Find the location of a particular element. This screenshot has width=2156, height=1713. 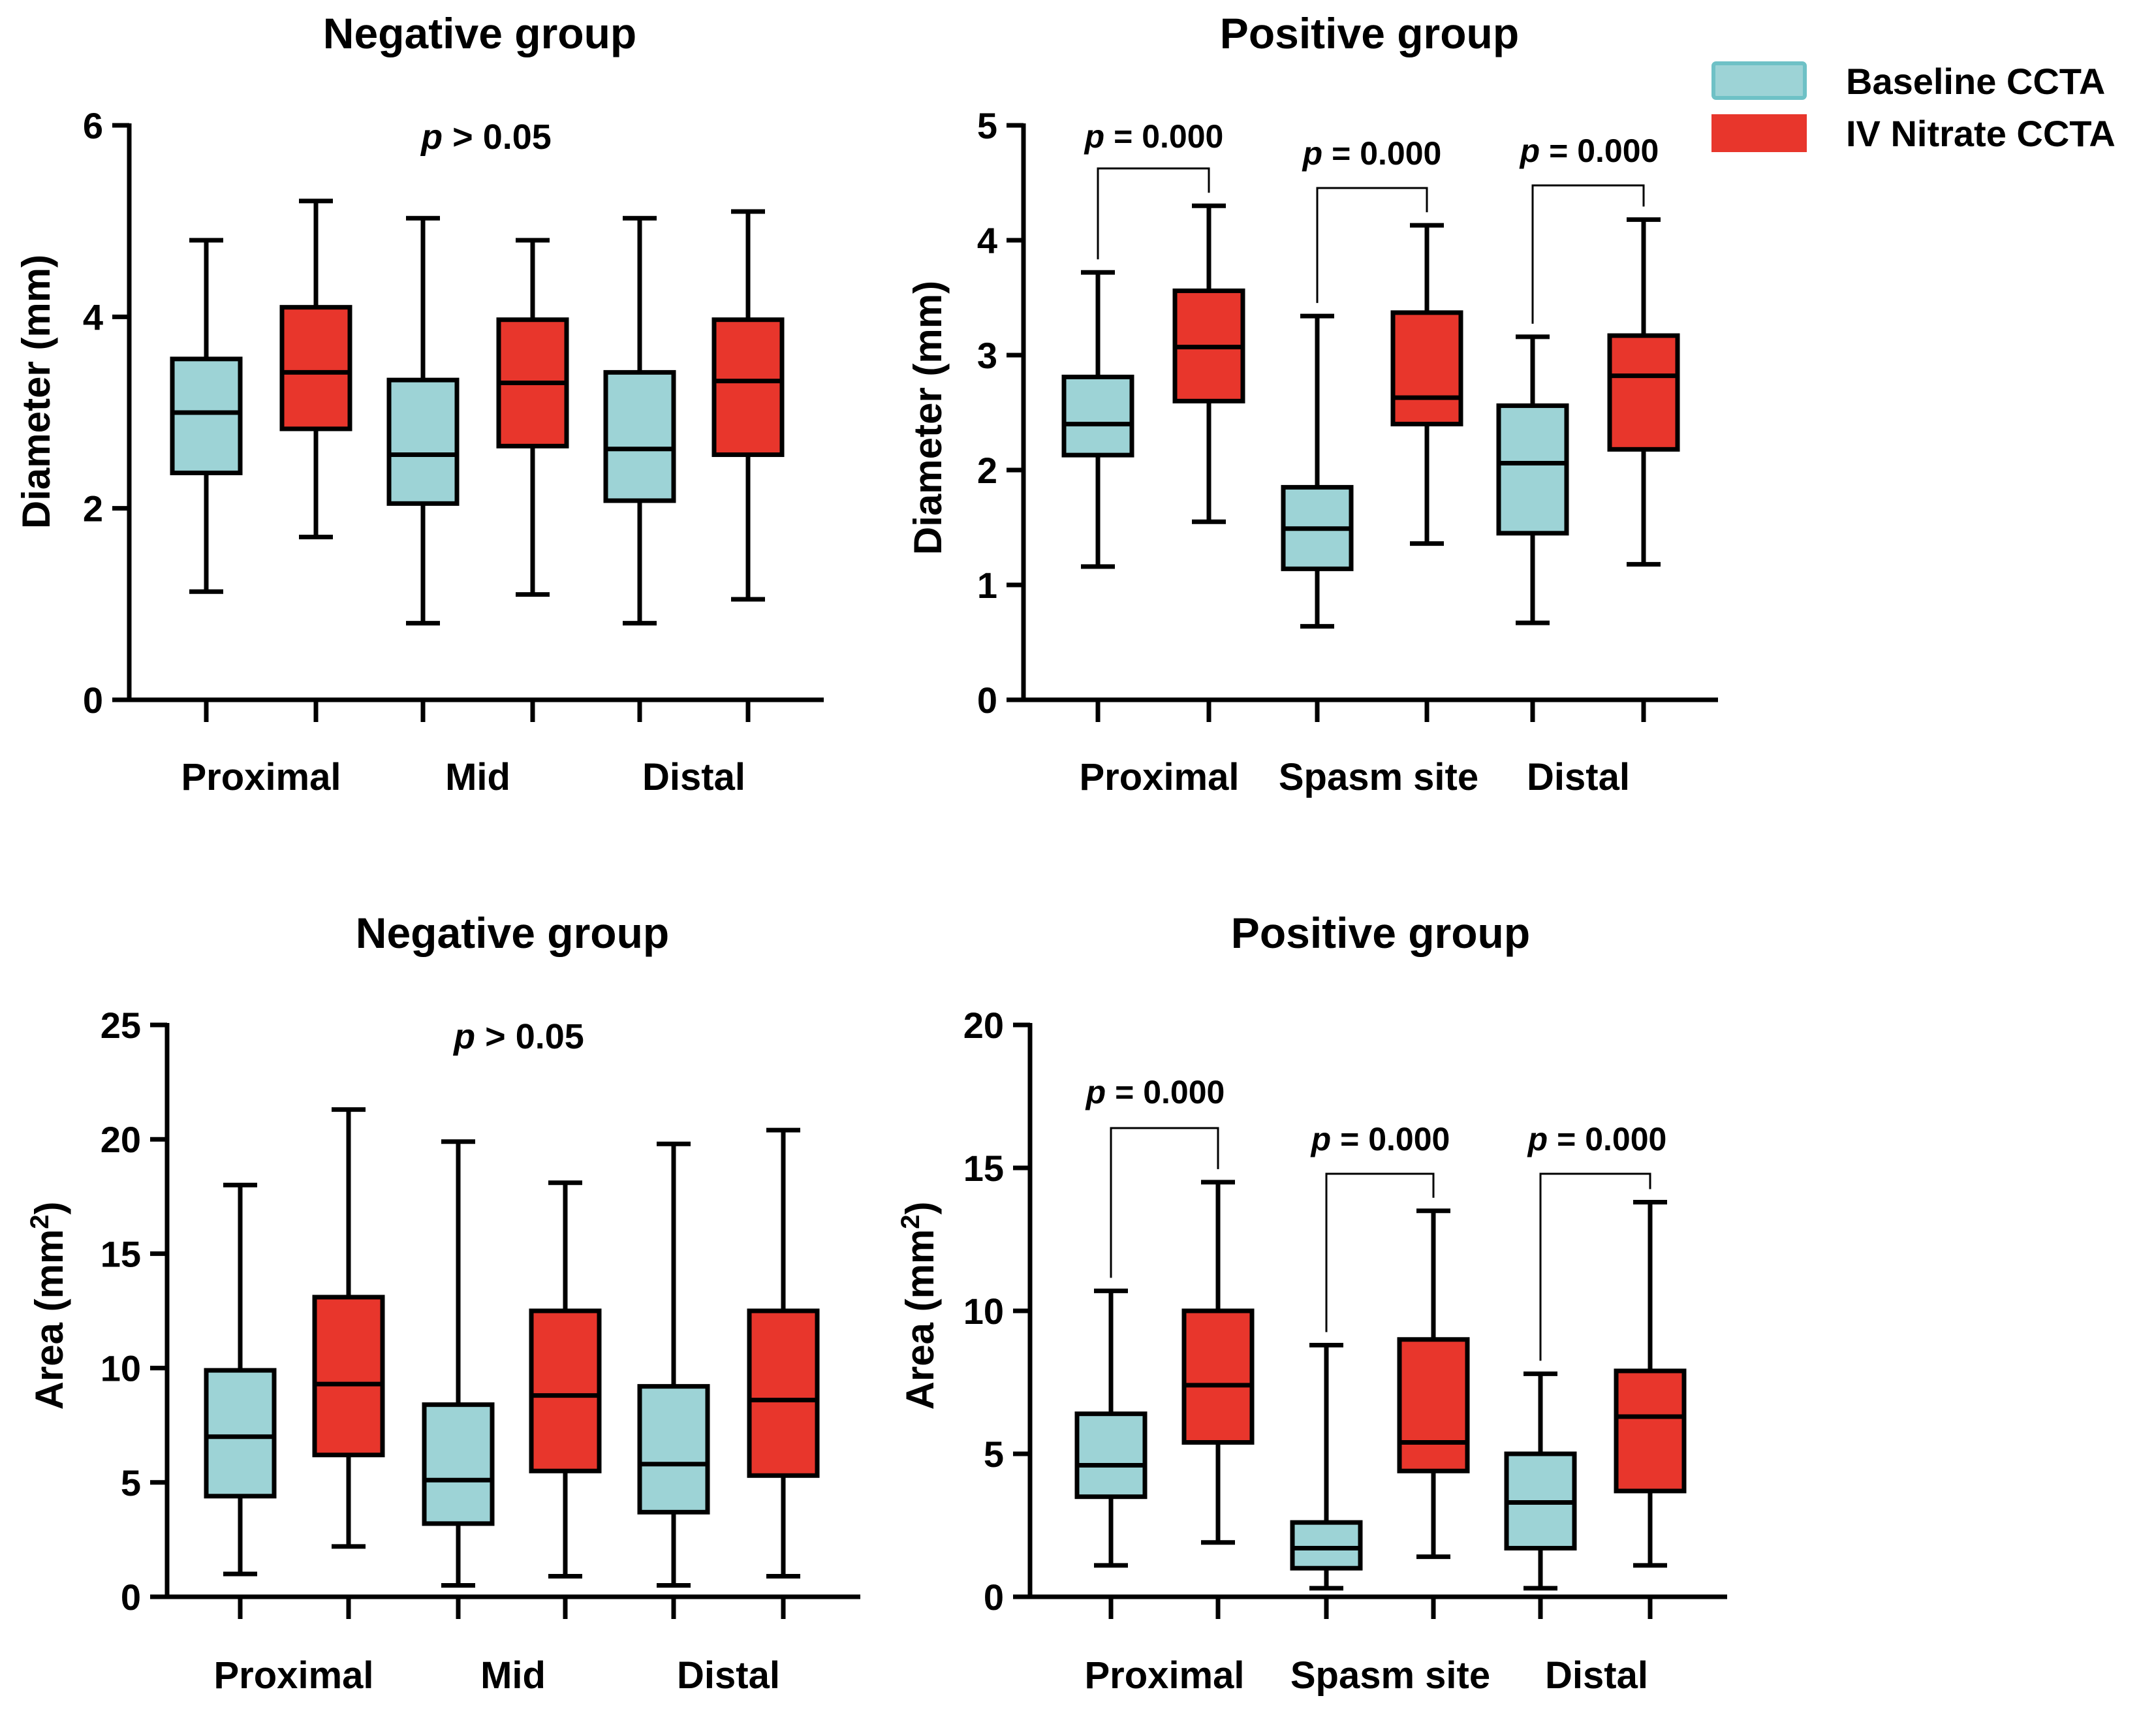

chart-axes: 0 1 2 3 4 5 is located at coordinates (1347, 413).